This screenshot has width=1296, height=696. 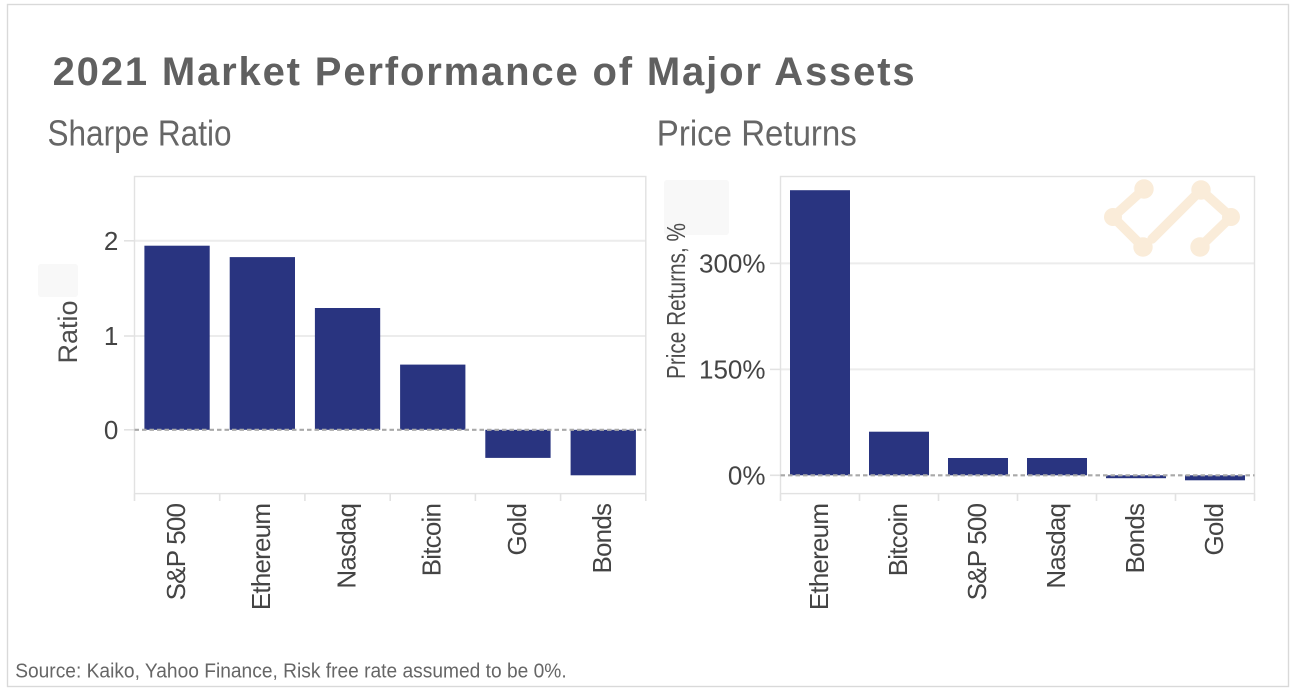 What do you see at coordinates (140, 133) in the screenshot?
I see `svg-text: Sharpe Ratio` at bounding box center [140, 133].